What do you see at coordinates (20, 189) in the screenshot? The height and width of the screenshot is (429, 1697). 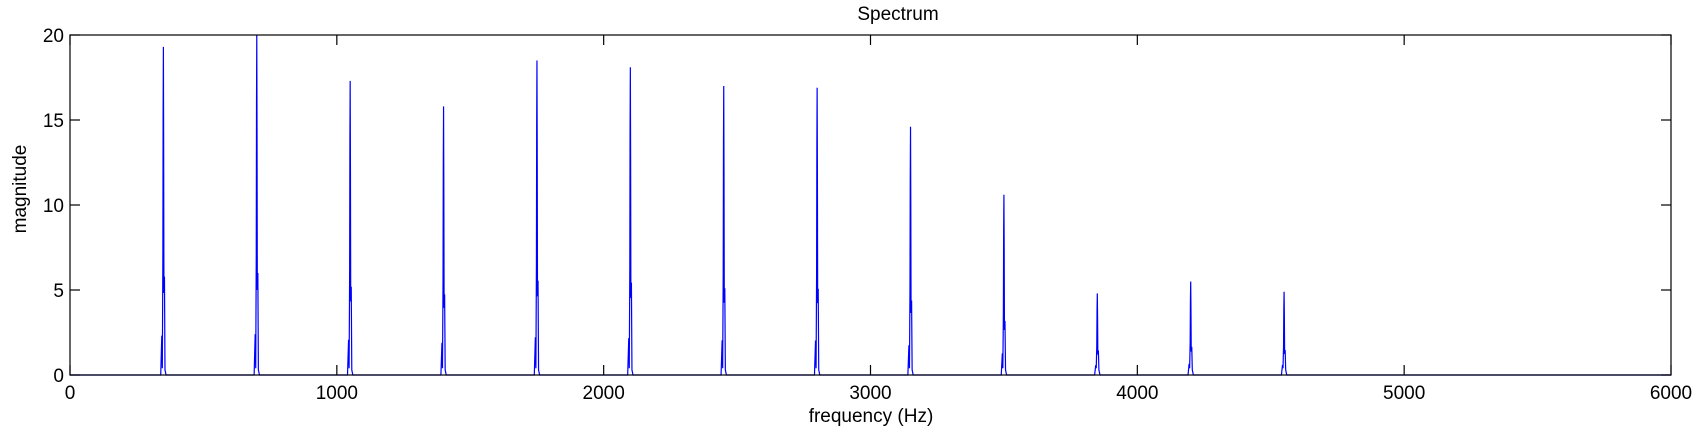 I see `y-axis-label: magnitude` at bounding box center [20, 189].